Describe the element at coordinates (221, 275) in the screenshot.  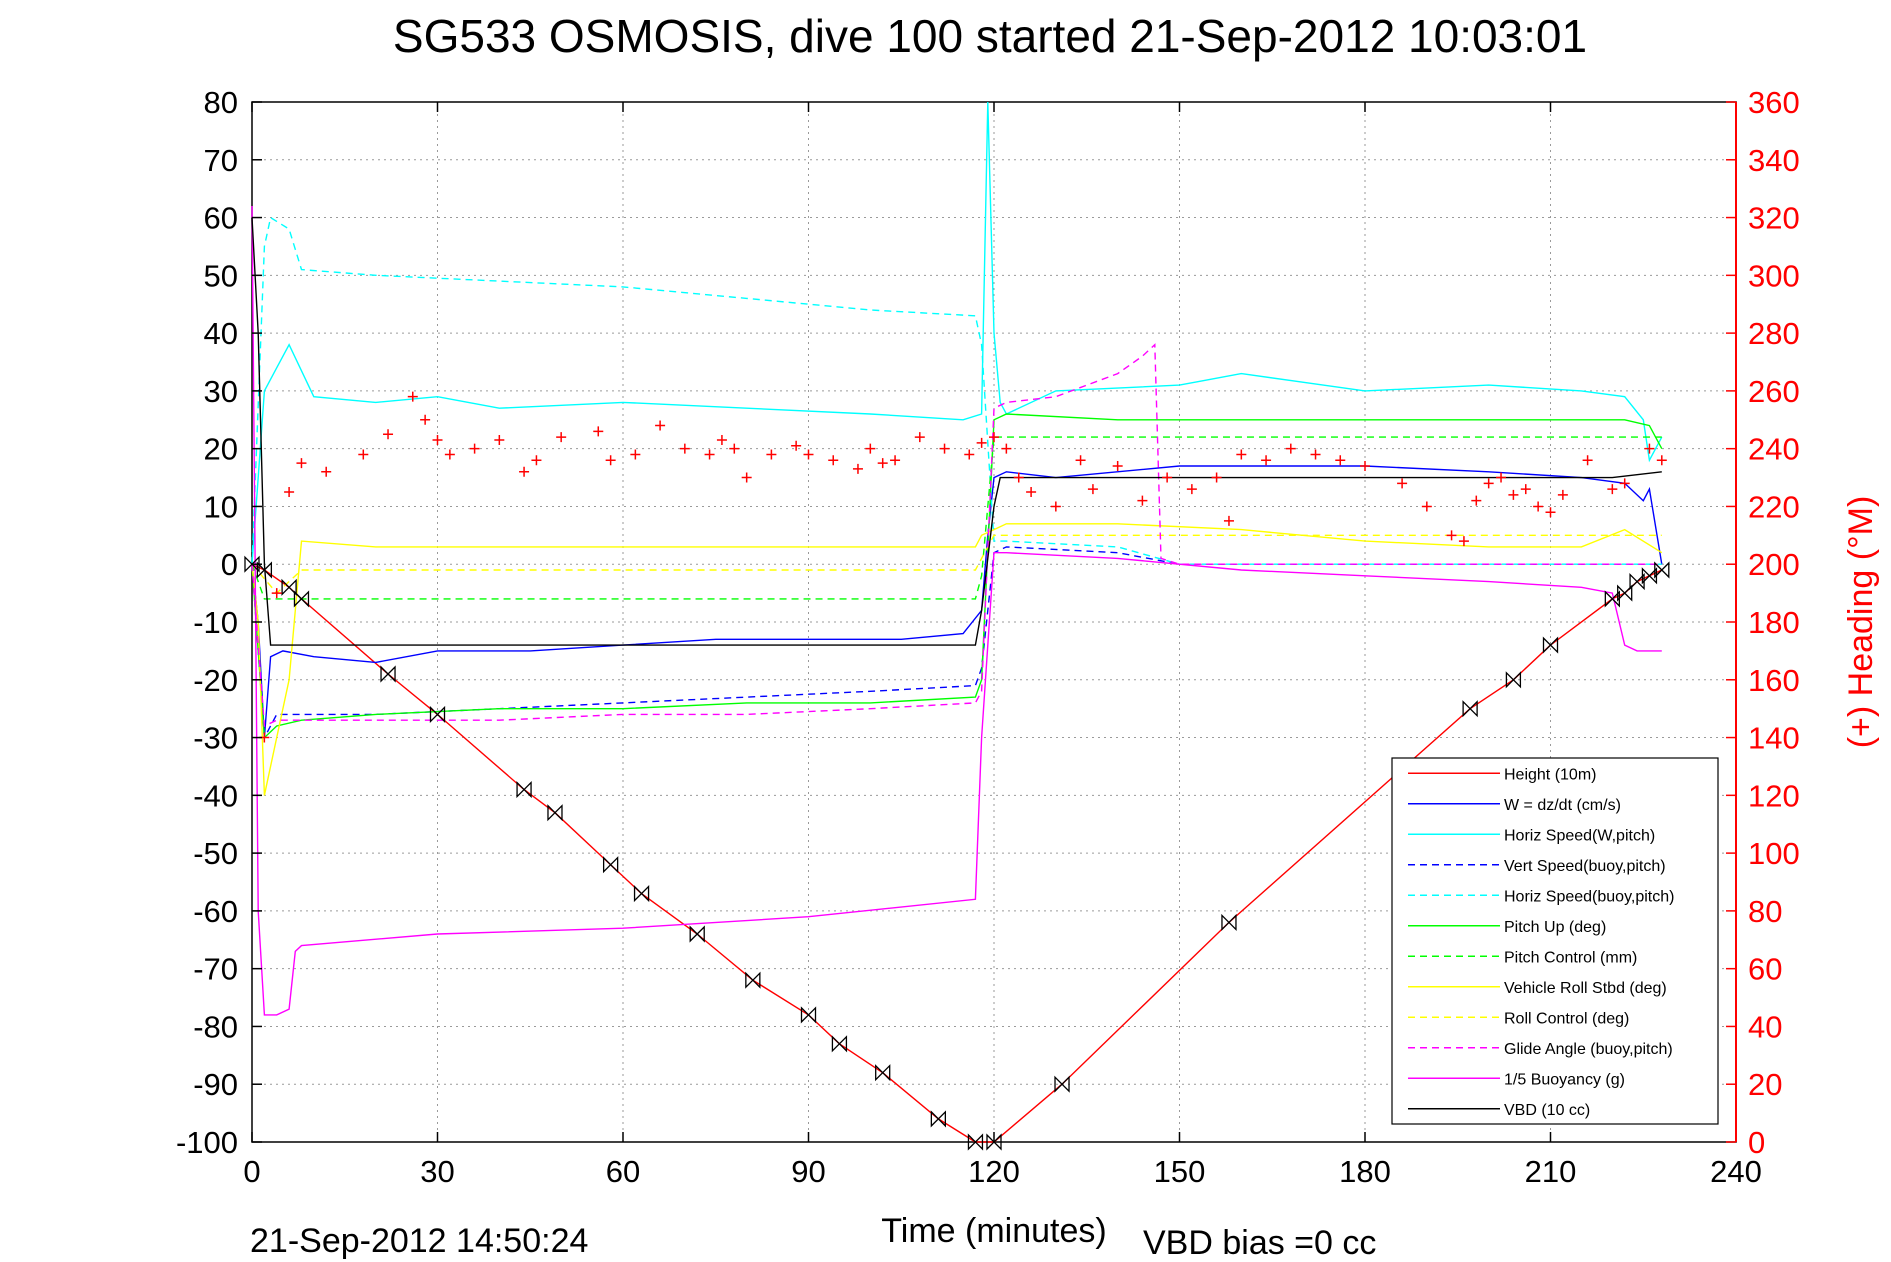
I see `y-tick-label: 50` at that location.